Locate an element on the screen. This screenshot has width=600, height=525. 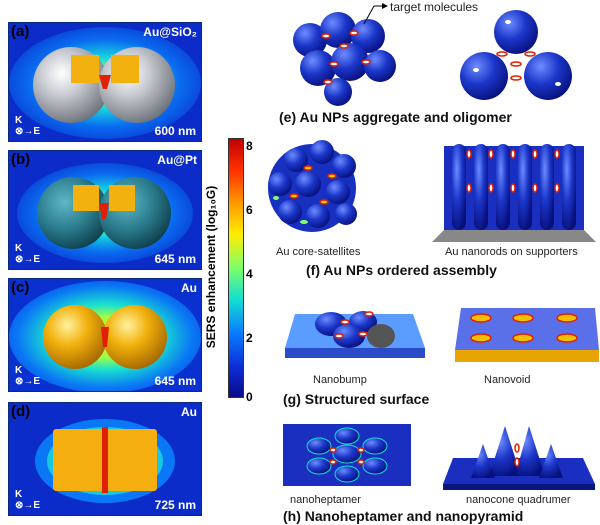
subcaption-nanovoid: Nanovoid is located at coordinates (507, 380).